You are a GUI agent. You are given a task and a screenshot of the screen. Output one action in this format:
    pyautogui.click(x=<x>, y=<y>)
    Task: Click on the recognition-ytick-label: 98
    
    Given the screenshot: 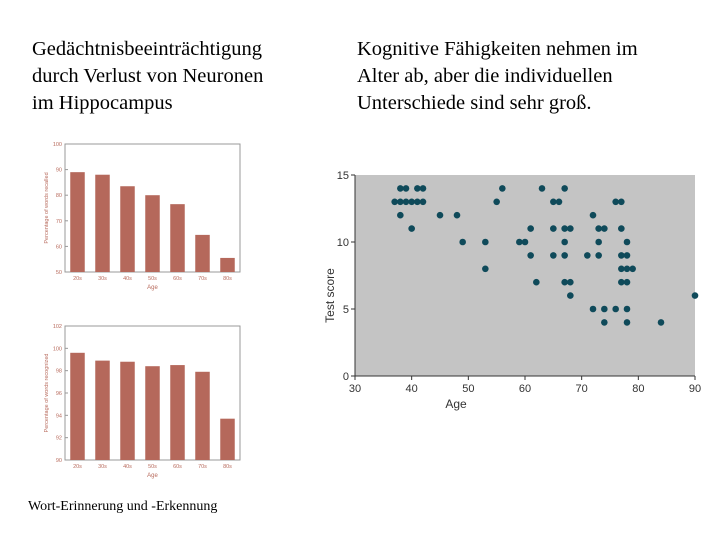 What is the action you would take?
    pyautogui.click(x=59, y=372)
    